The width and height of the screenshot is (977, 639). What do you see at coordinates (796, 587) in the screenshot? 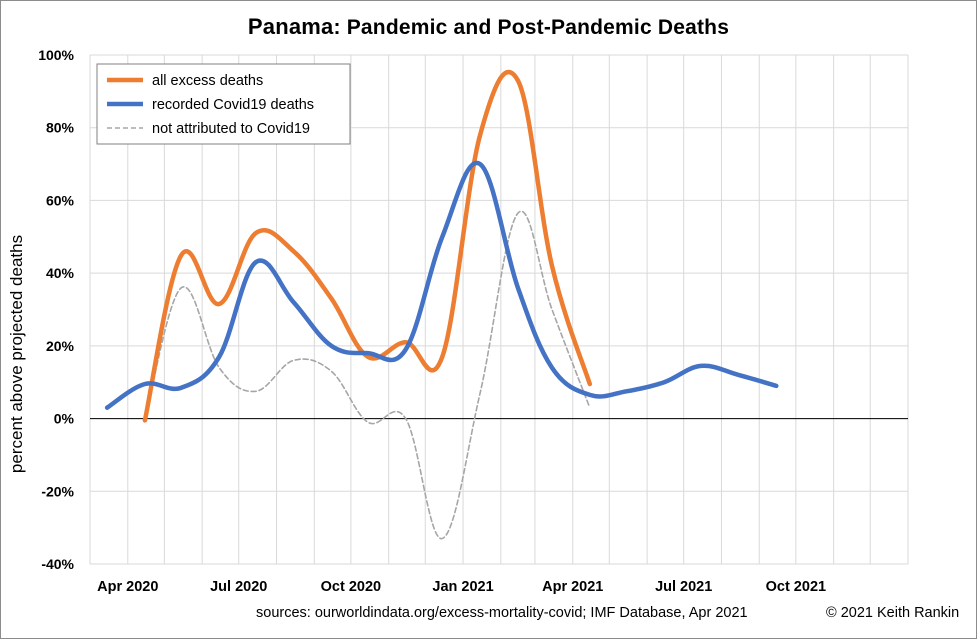
I see `x-tick-label: Oct 2021` at bounding box center [796, 587].